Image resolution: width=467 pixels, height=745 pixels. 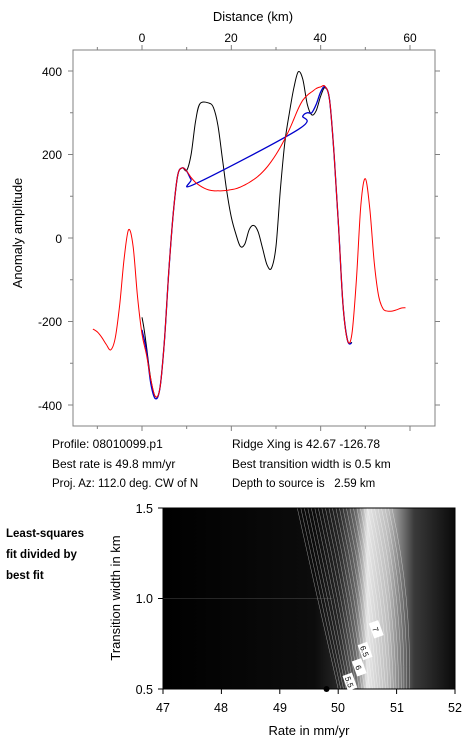 I want to click on depth-text: Depth to source is 2.59 km, so click(x=304, y=484).